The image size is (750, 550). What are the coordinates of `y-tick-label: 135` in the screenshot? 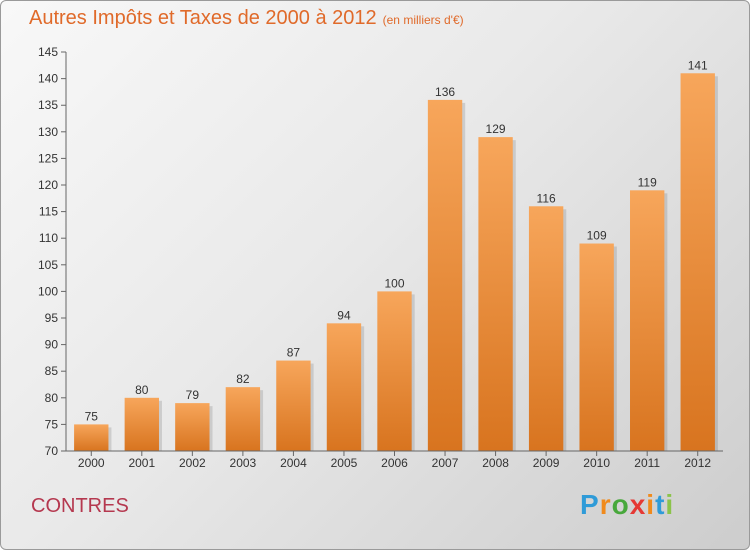 It's located at (48, 105).